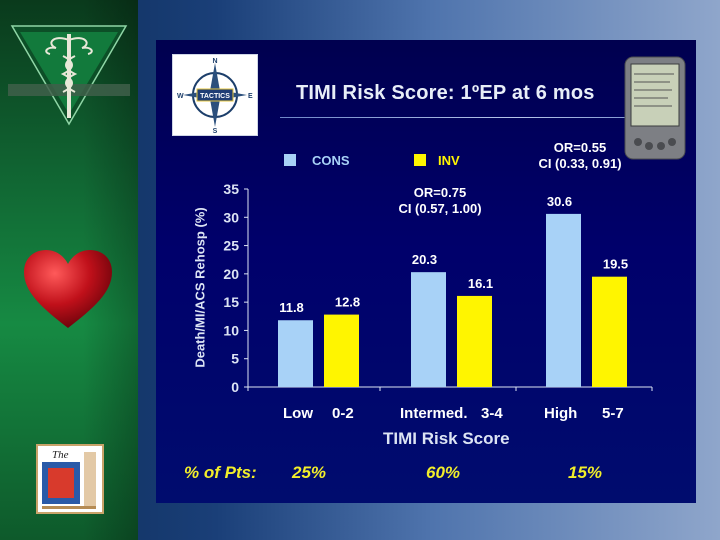  I want to click on y-tick-label: 25, so click(231, 246).